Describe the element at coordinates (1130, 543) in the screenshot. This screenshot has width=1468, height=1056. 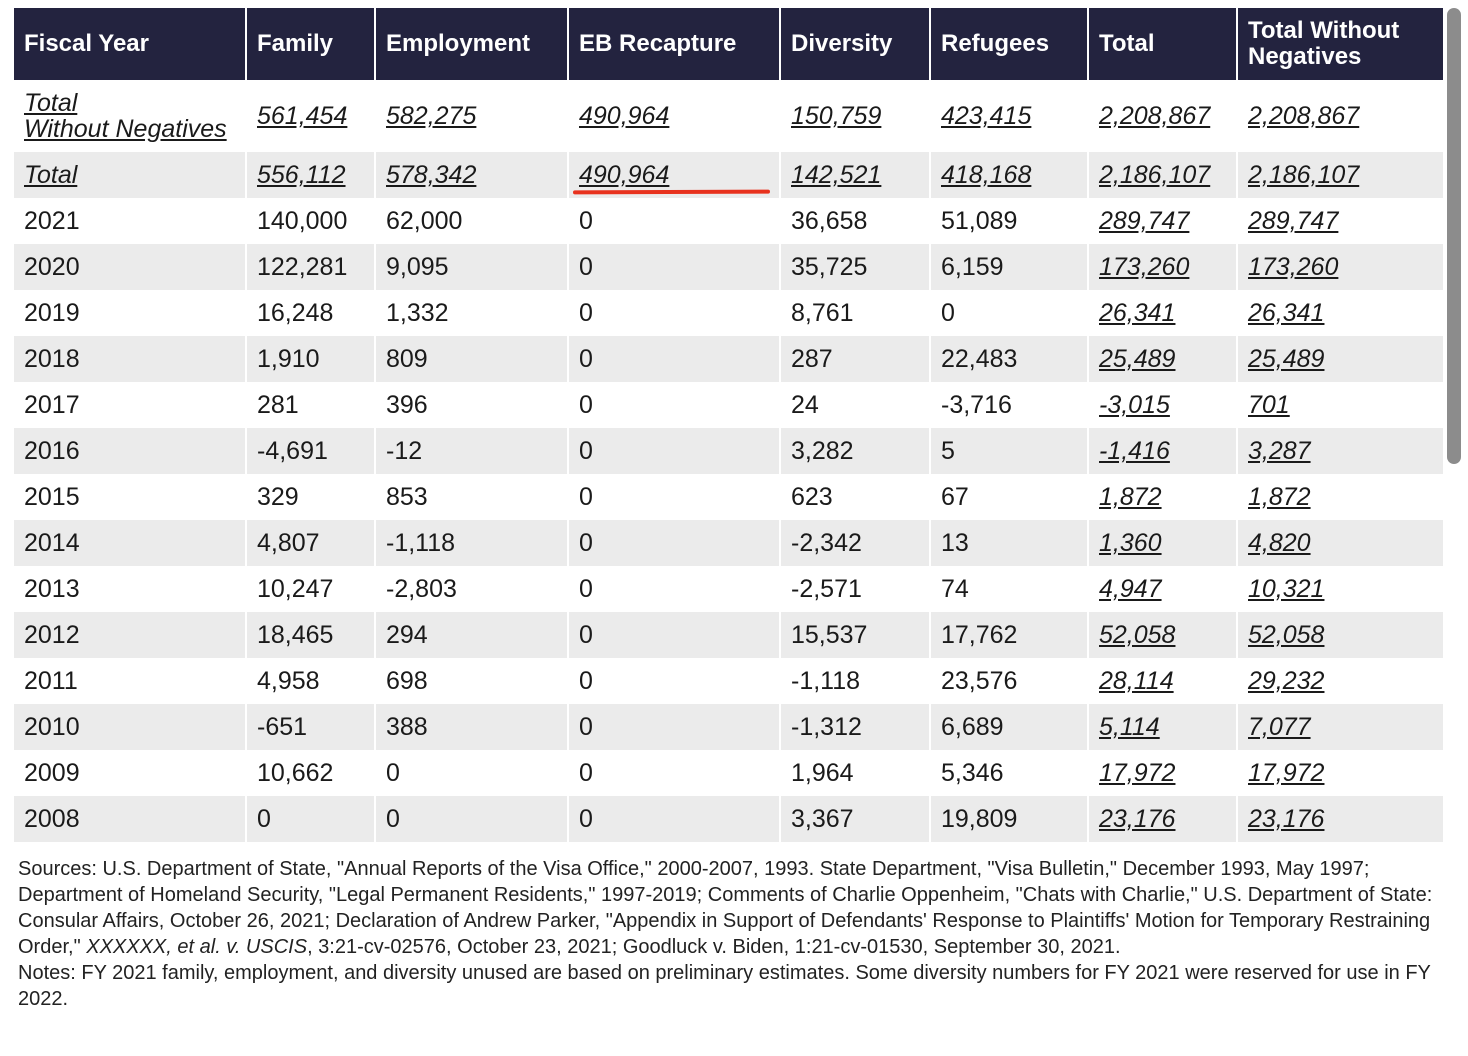
I see `cell-link: 1,360` at that location.